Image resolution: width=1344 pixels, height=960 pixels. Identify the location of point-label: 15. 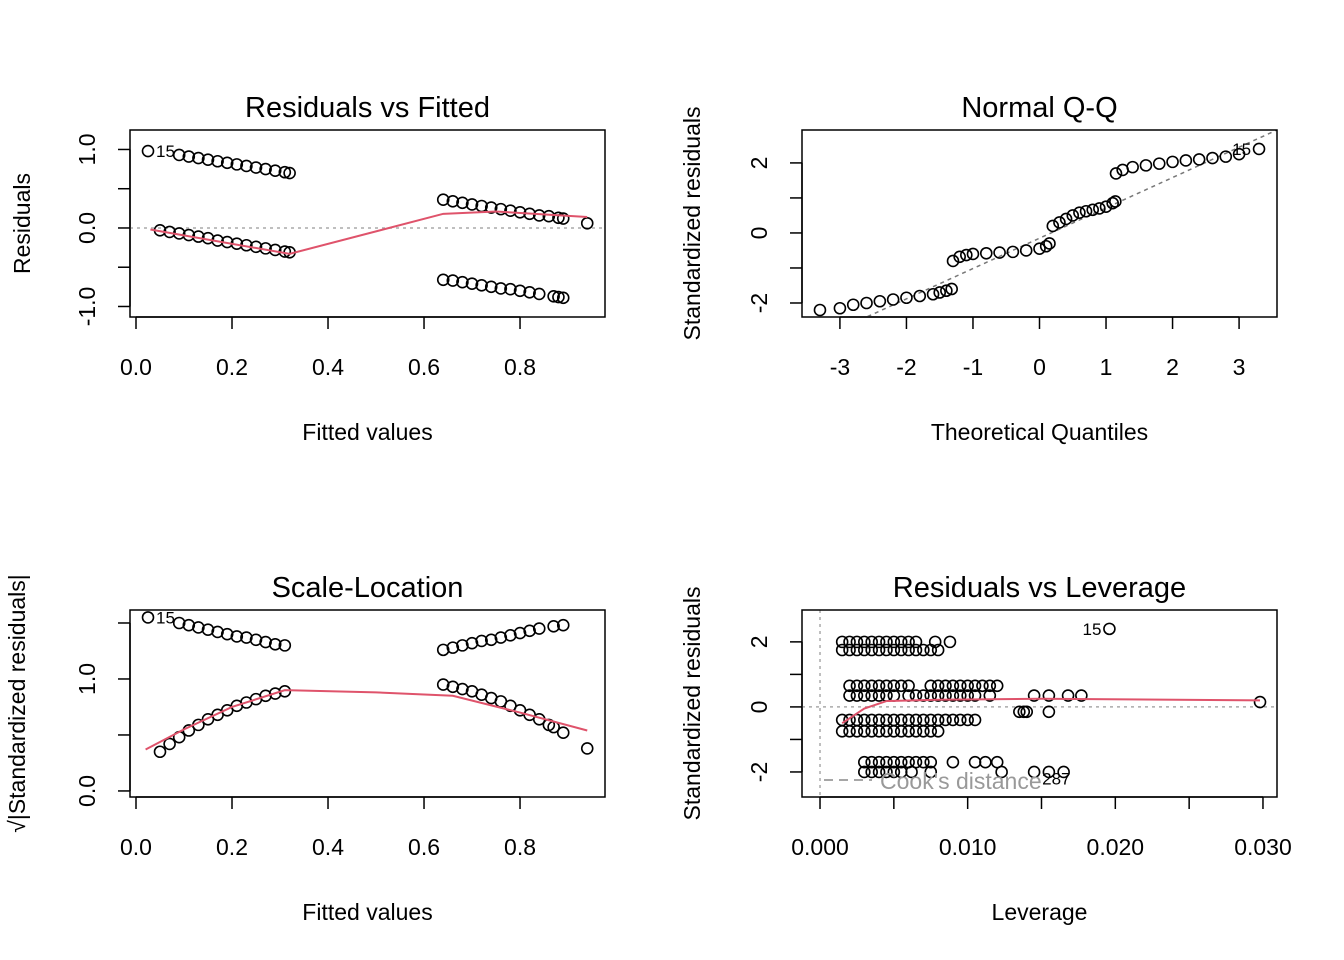
(165, 151).